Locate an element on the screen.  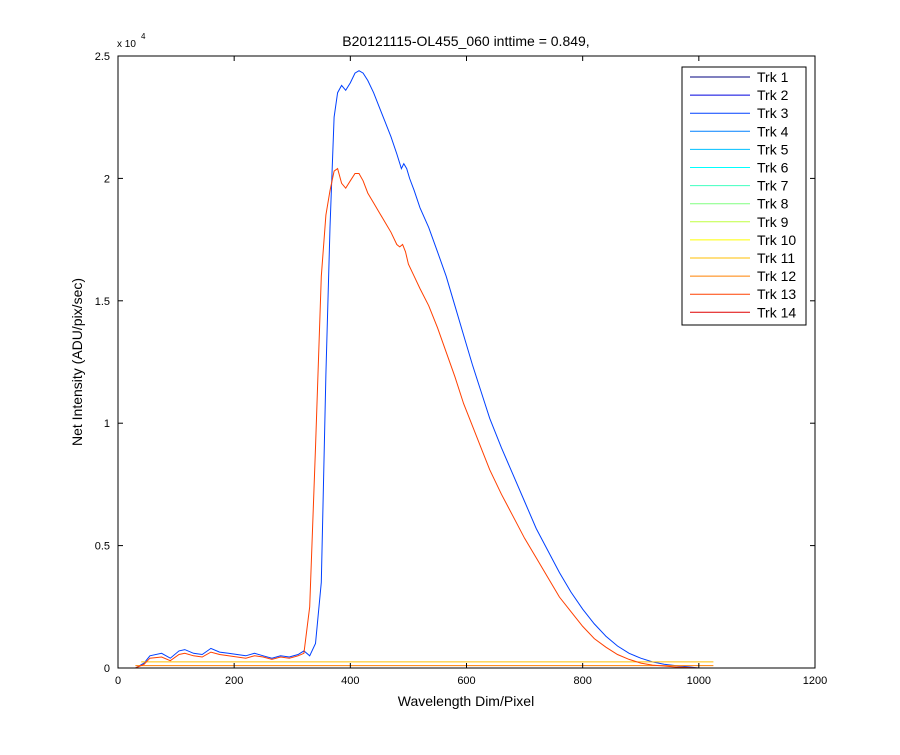
y-tick-label: 2.5 is located at coordinates (102, 57).